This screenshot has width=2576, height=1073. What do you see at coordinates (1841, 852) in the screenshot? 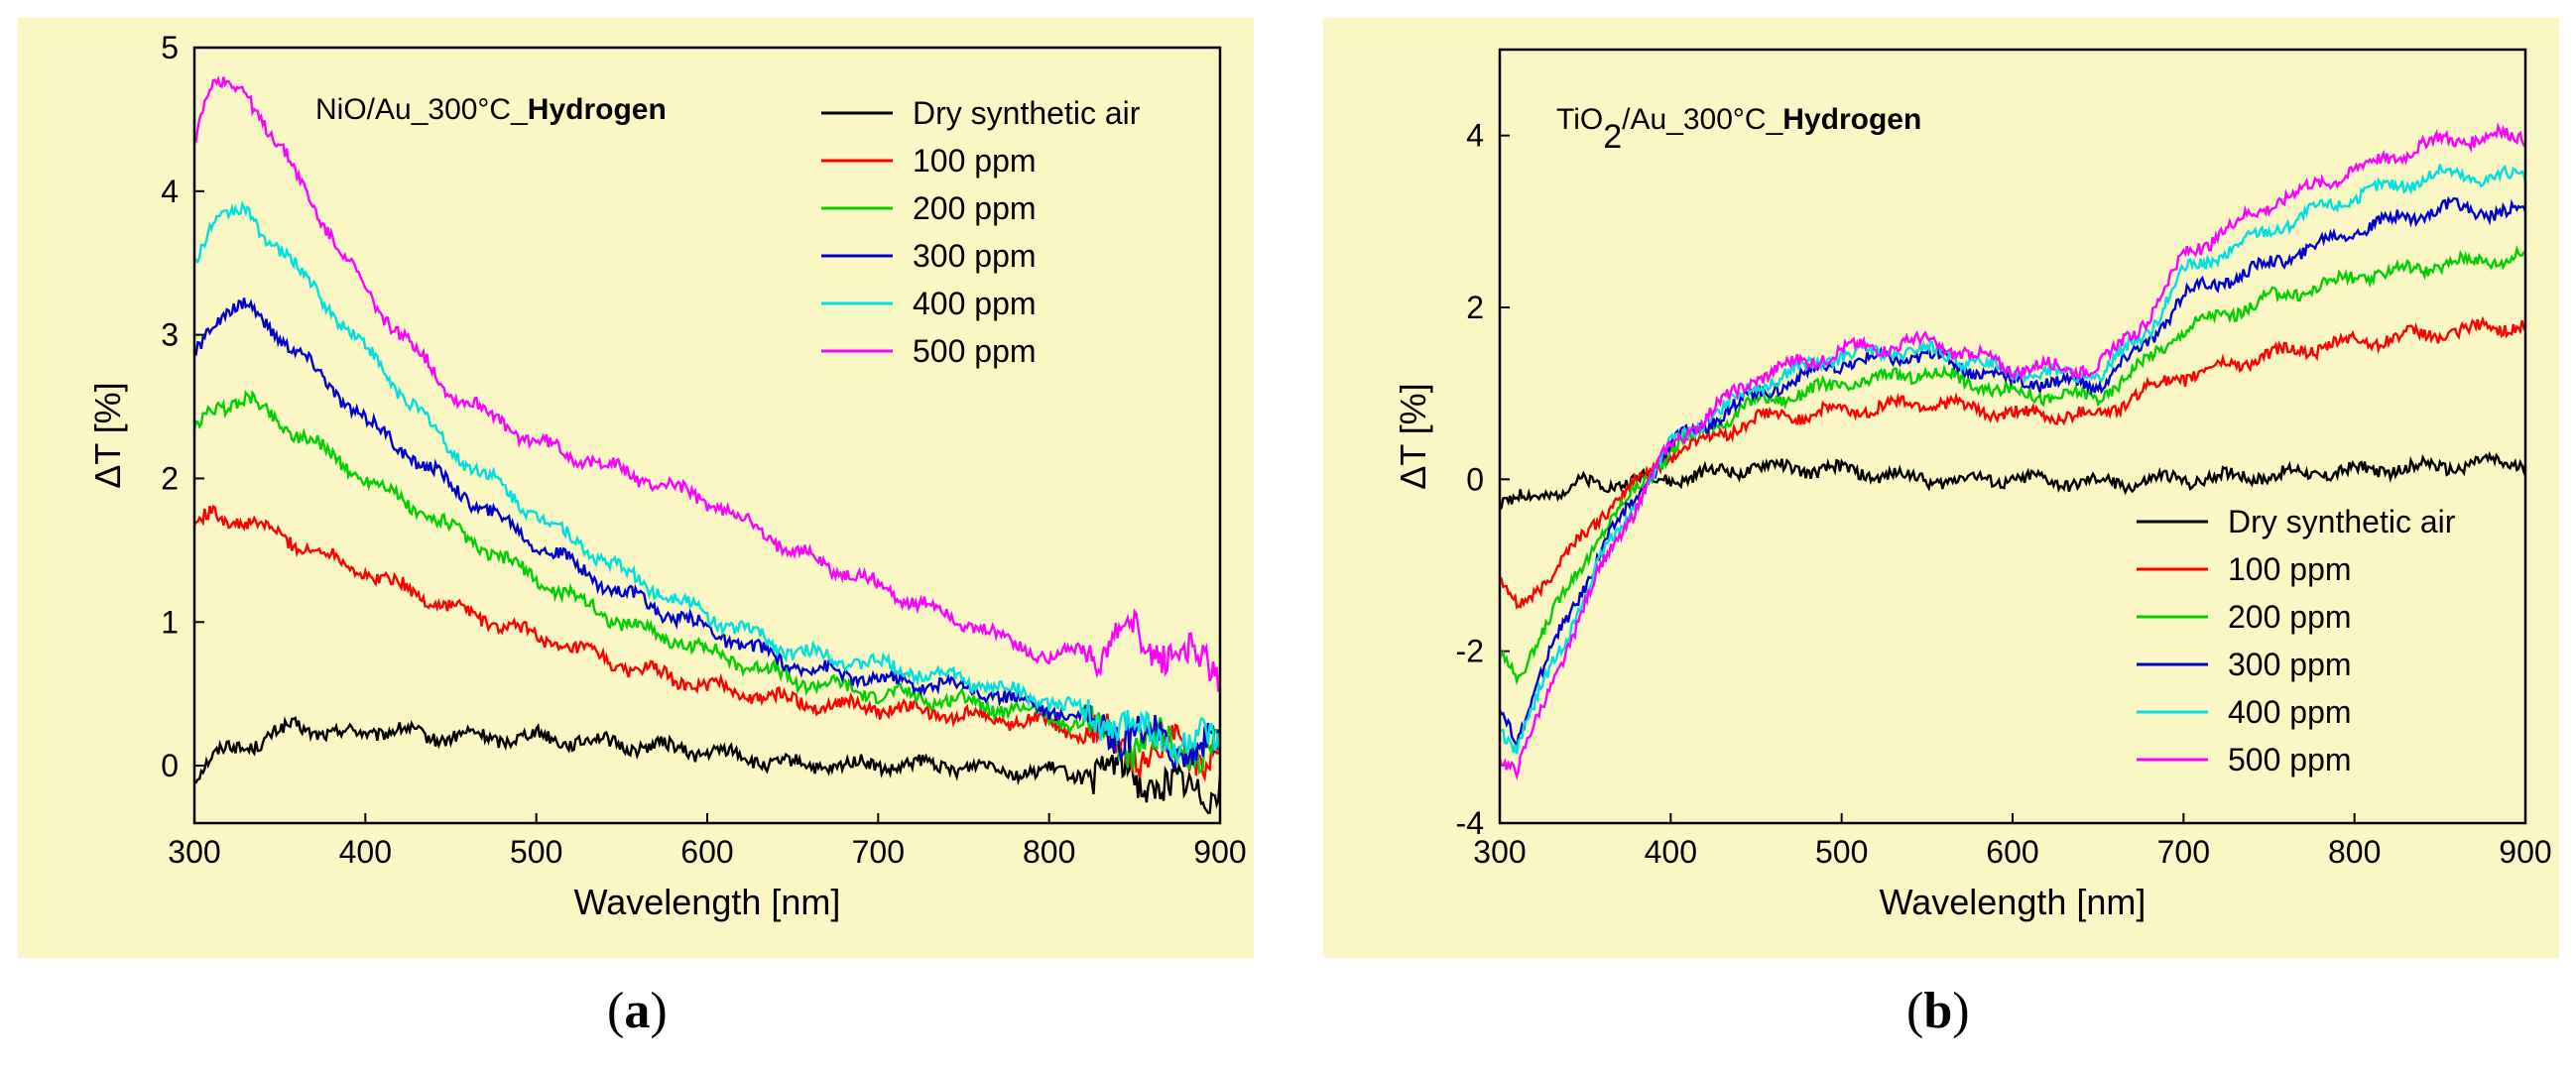
I see `chart-b-xtick-label: 500` at bounding box center [1841, 852].